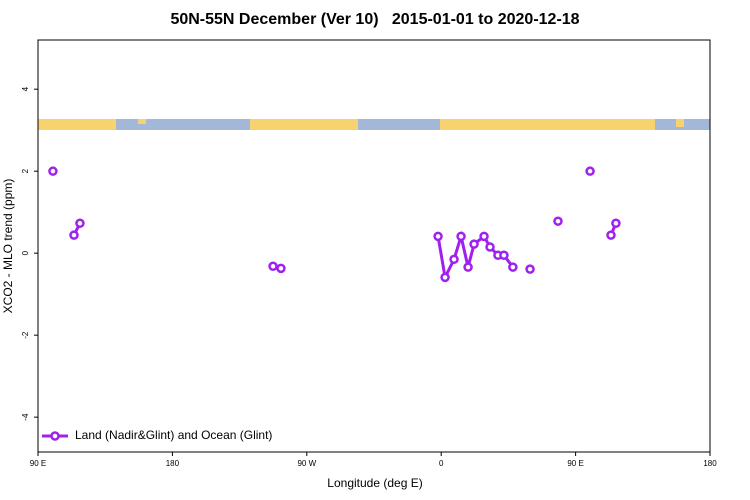 The image size is (750, 500). Describe the element at coordinates (25, 335) in the screenshot. I see `y-tick-label: -2` at that location.